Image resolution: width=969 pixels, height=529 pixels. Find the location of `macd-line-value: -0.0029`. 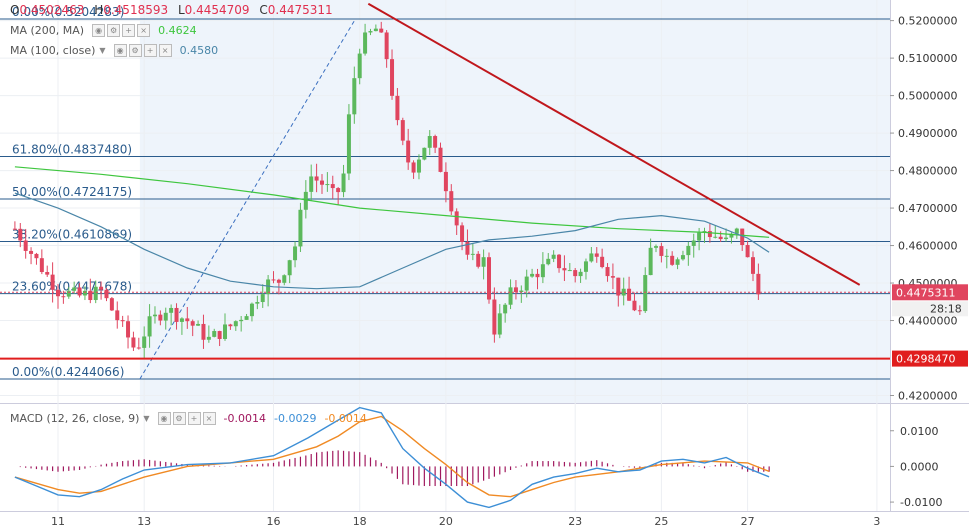

macd-line-value: -0.0029 is located at coordinates (295, 418).